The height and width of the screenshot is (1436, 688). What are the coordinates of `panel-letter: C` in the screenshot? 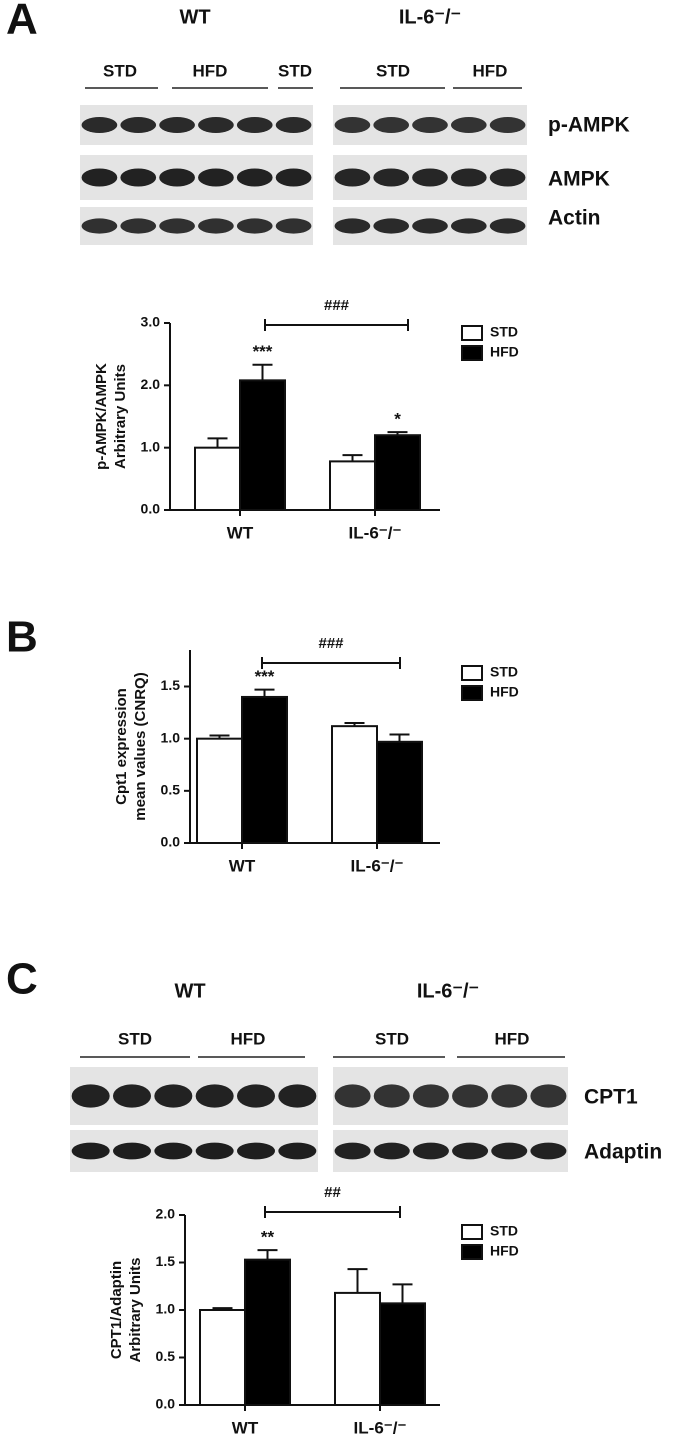 It's located at (22, 979).